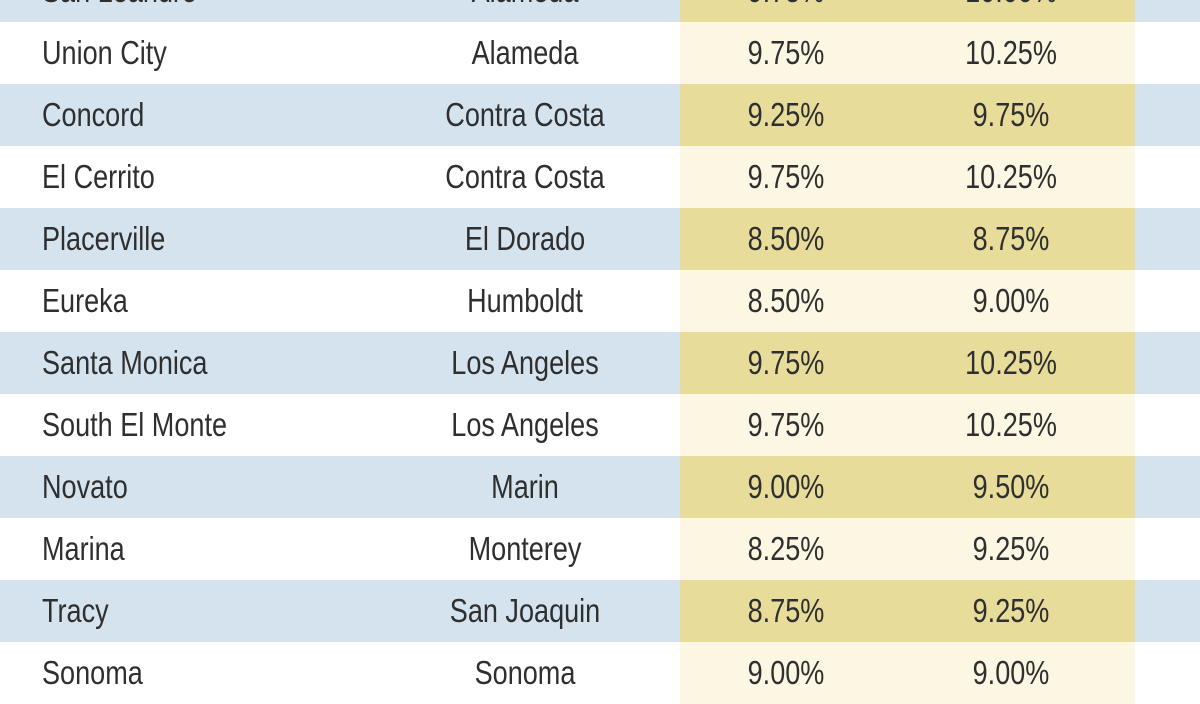  I want to click on city-cell: Concord, so click(93, 114).